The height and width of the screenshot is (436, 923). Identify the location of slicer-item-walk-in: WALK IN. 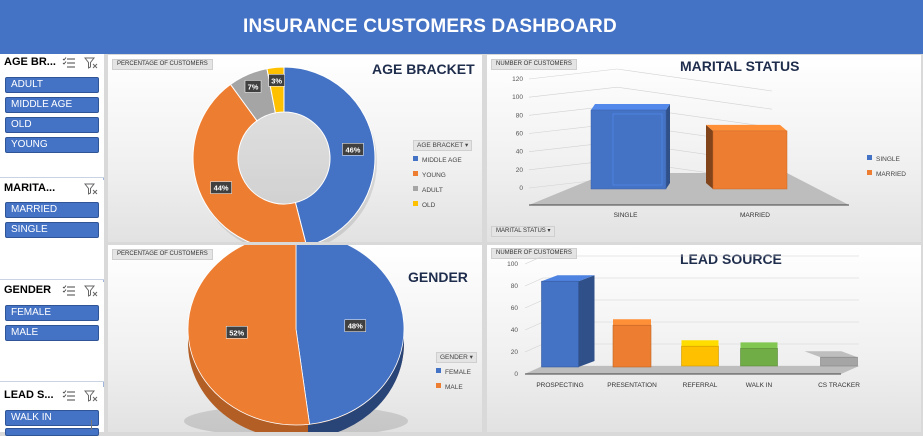
(52, 418).